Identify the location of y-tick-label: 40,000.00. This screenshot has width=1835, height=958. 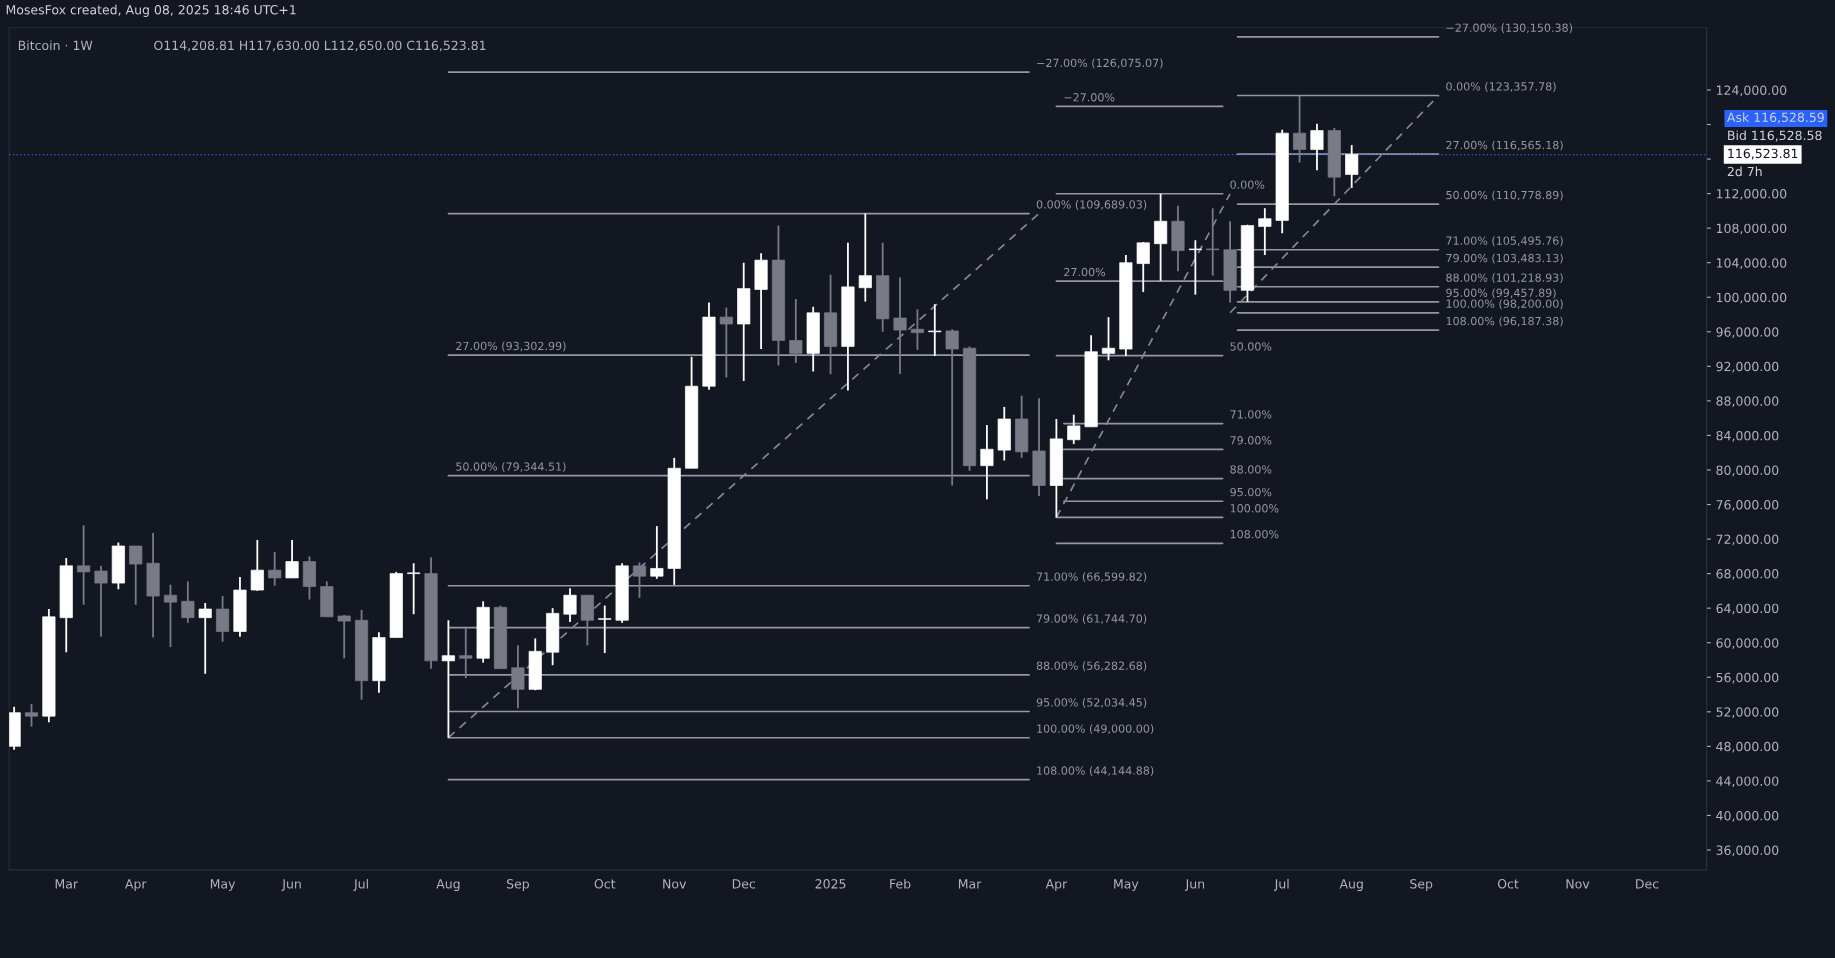
(1747, 816).